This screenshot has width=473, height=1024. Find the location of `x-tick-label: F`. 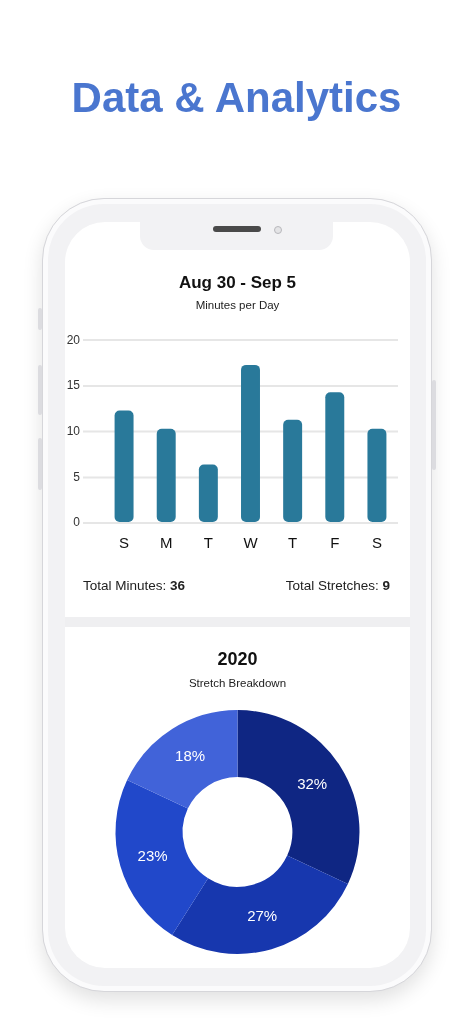

x-tick-label: F is located at coordinates (335, 543).